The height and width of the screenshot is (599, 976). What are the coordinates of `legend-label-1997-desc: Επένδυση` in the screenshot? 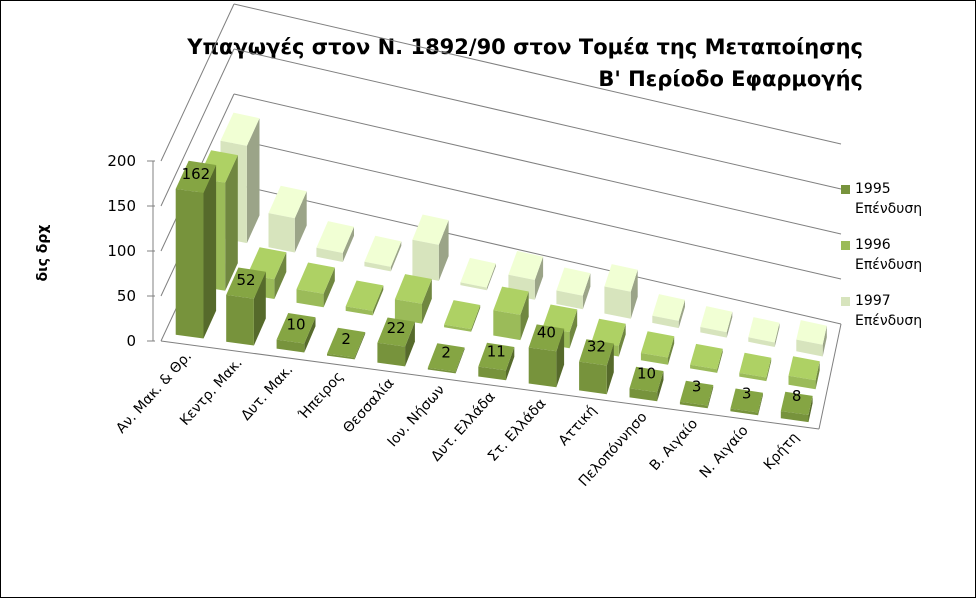 It's located at (889, 321).